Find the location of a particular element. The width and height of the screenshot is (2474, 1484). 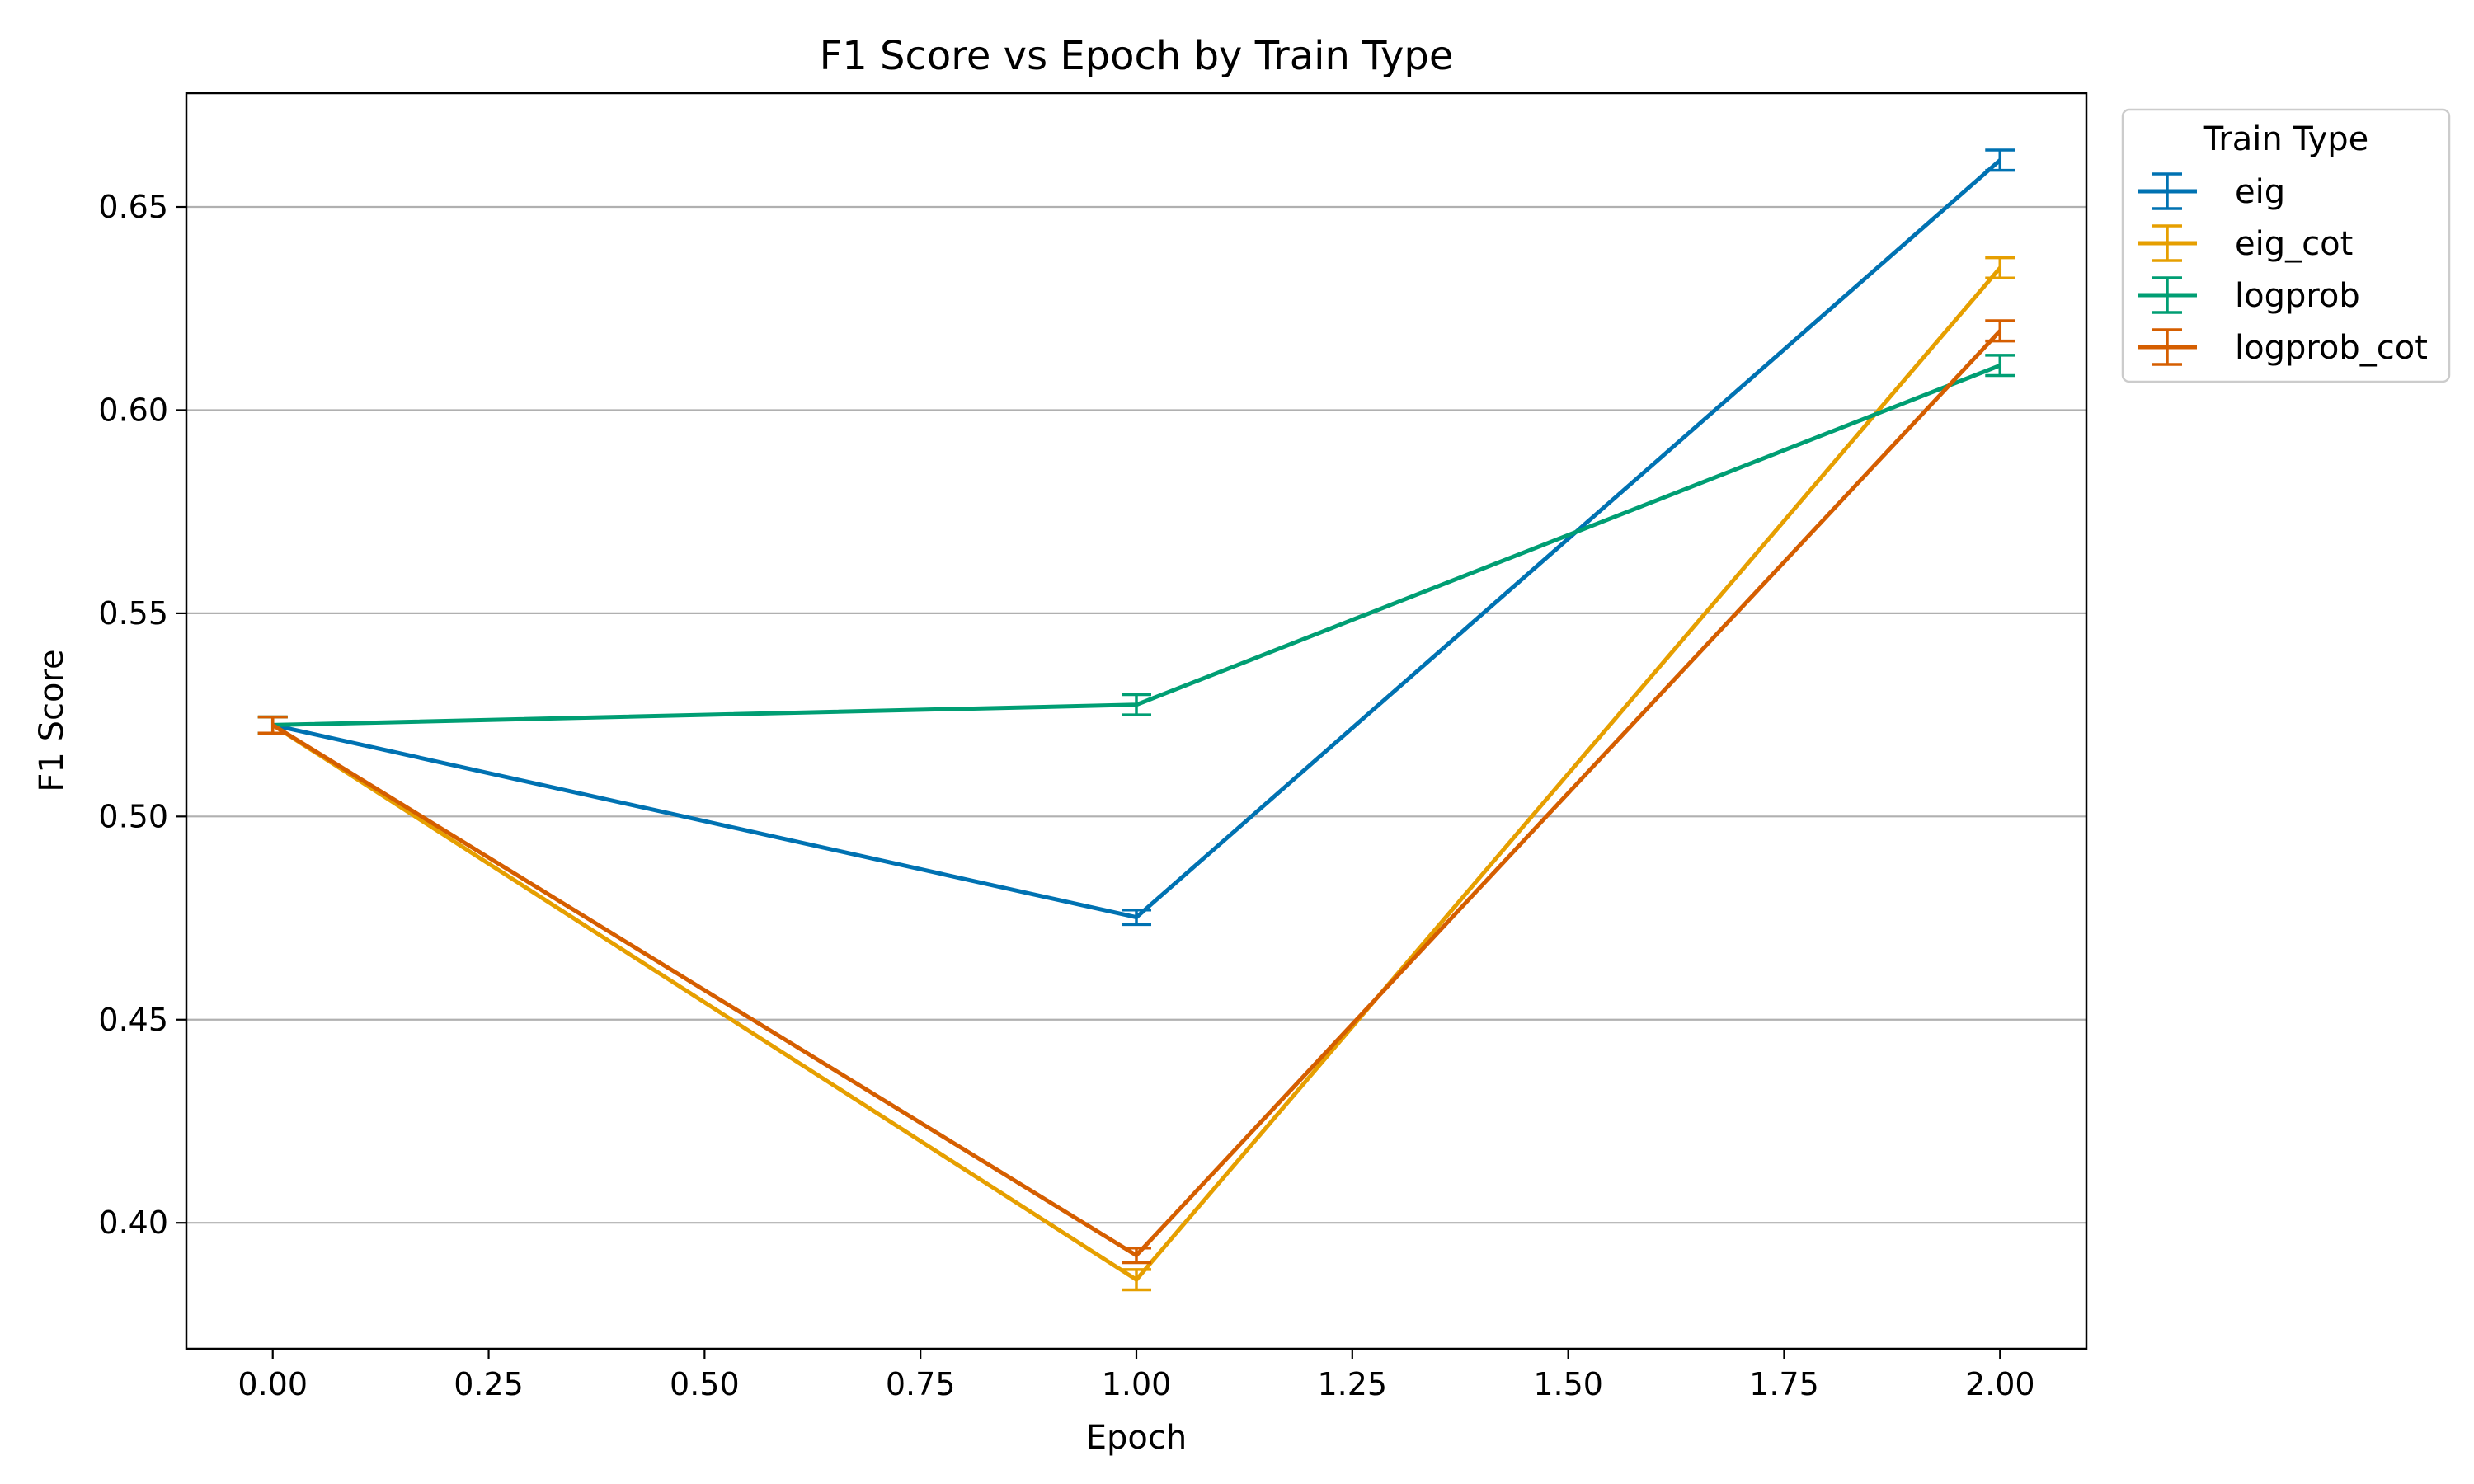

legend-label: logprob is located at coordinates (2297, 296).